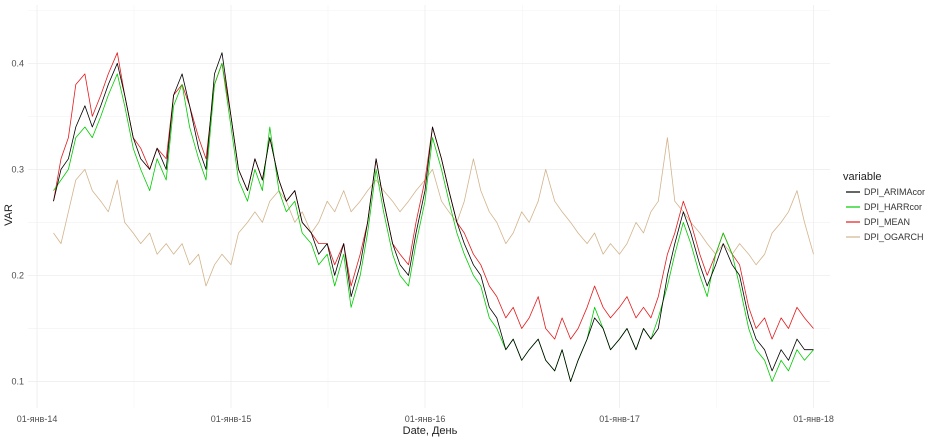  I want to click on x-tick-label: 01-янв-16, so click(425, 419).